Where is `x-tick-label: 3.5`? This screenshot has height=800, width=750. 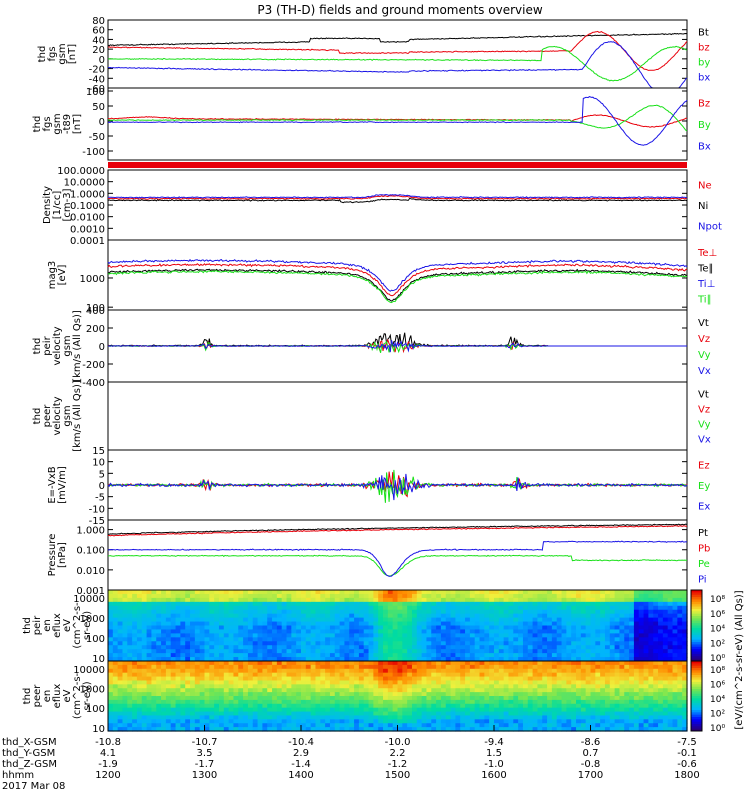 x-tick-label: 3.5 is located at coordinates (205, 753).